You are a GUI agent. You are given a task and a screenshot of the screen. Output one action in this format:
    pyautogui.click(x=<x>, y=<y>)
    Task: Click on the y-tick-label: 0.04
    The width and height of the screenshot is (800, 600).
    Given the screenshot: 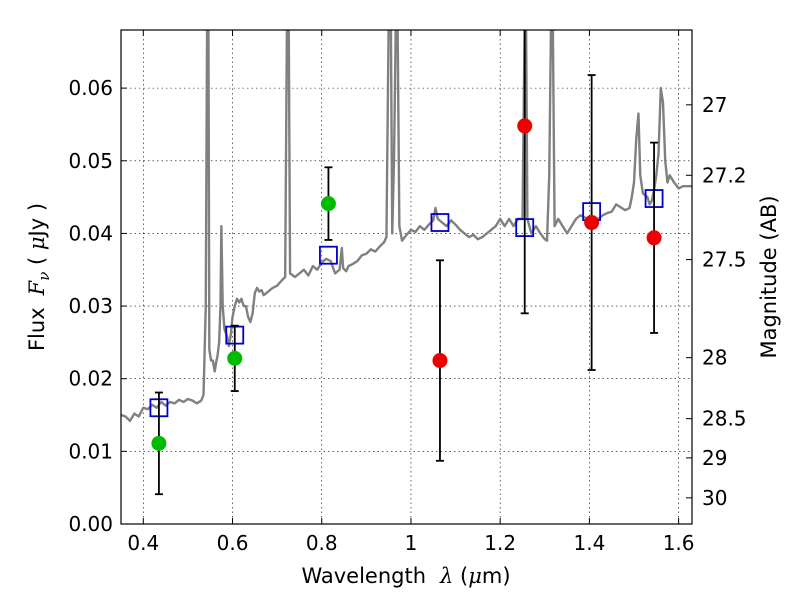 What is the action you would take?
    pyautogui.click(x=90, y=233)
    